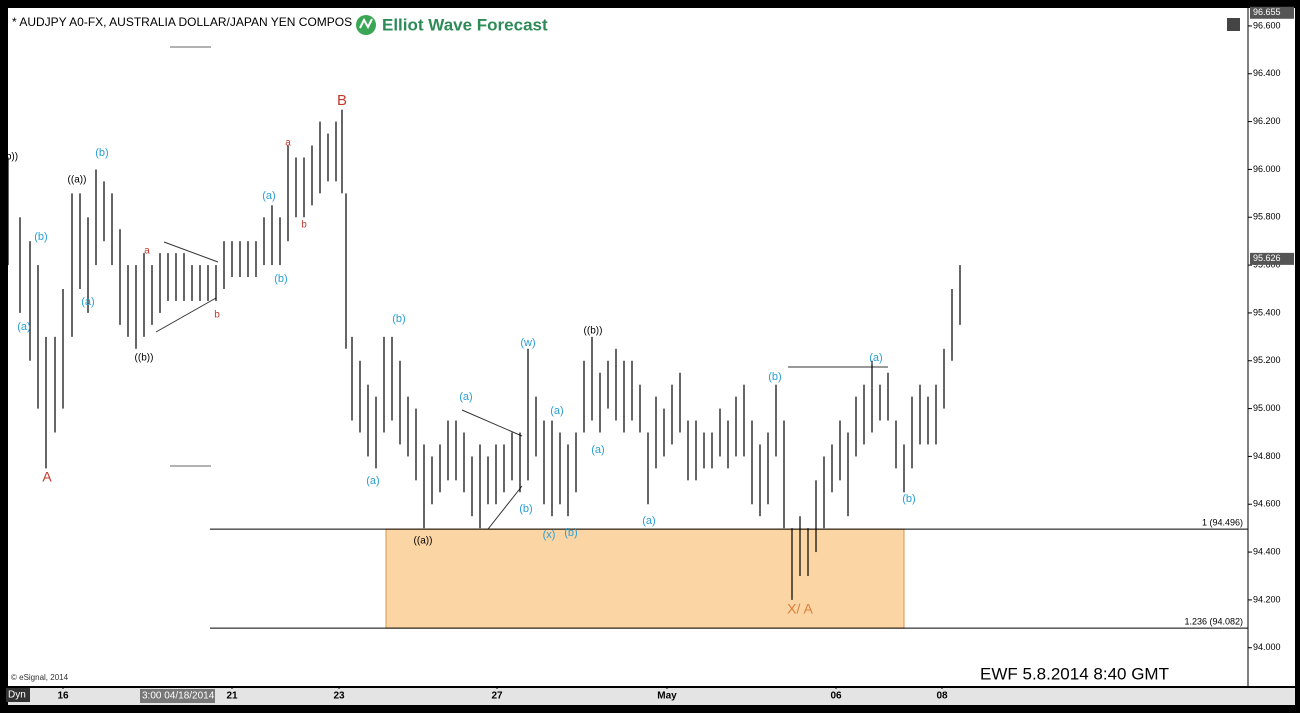  I want to click on y-tick-label: 95.000, so click(1267, 408).